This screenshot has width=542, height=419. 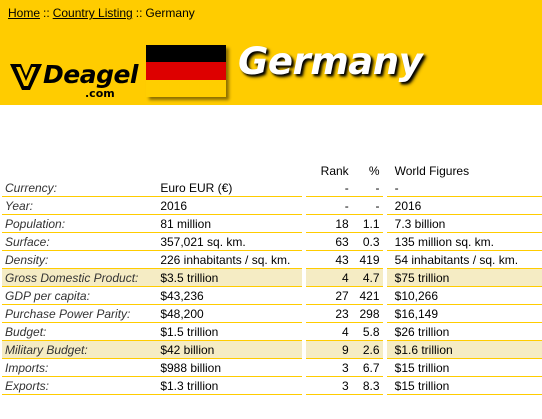 What do you see at coordinates (229, 170) in the screenshot?
I see `header-value` at bounding box center [229, 170].